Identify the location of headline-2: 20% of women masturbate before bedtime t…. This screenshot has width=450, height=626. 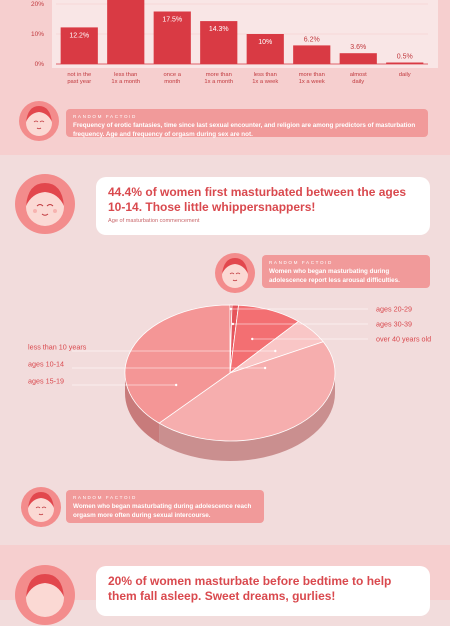
(263, 591).